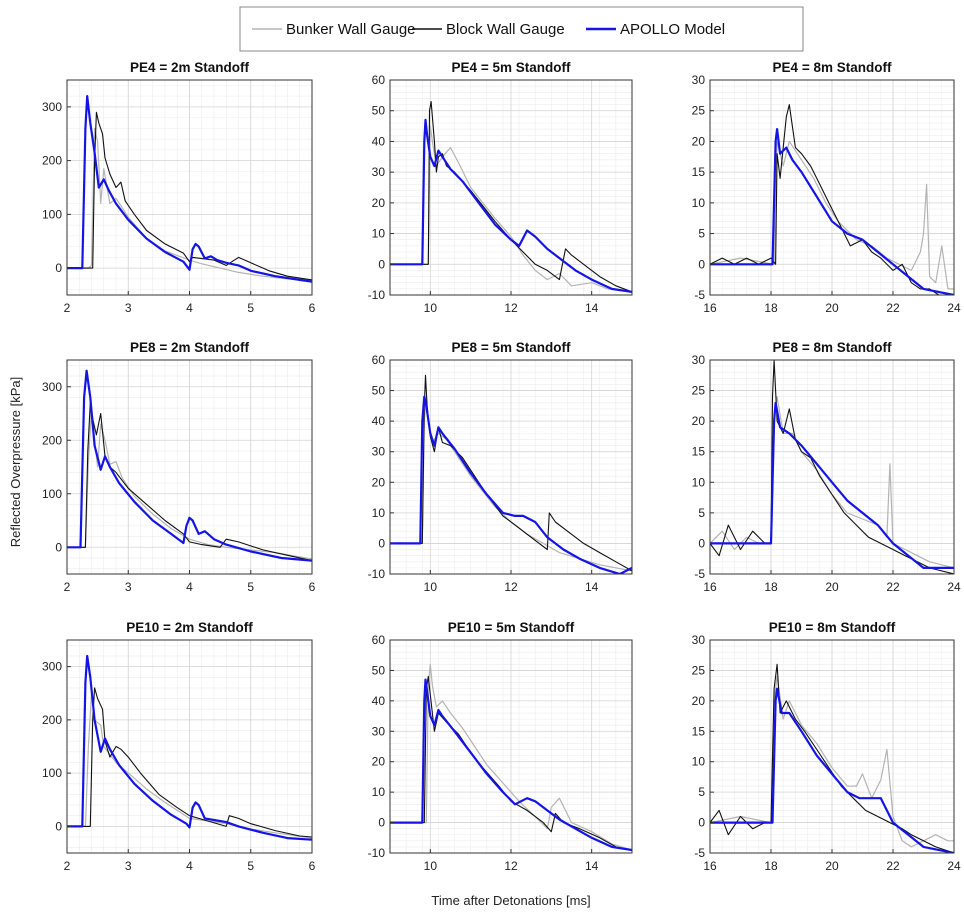 This screenshot has width=964, height=913. Describe the element at coordinates (379, 701) in the screenshot. I see `y-tick-label: 40` at that location.